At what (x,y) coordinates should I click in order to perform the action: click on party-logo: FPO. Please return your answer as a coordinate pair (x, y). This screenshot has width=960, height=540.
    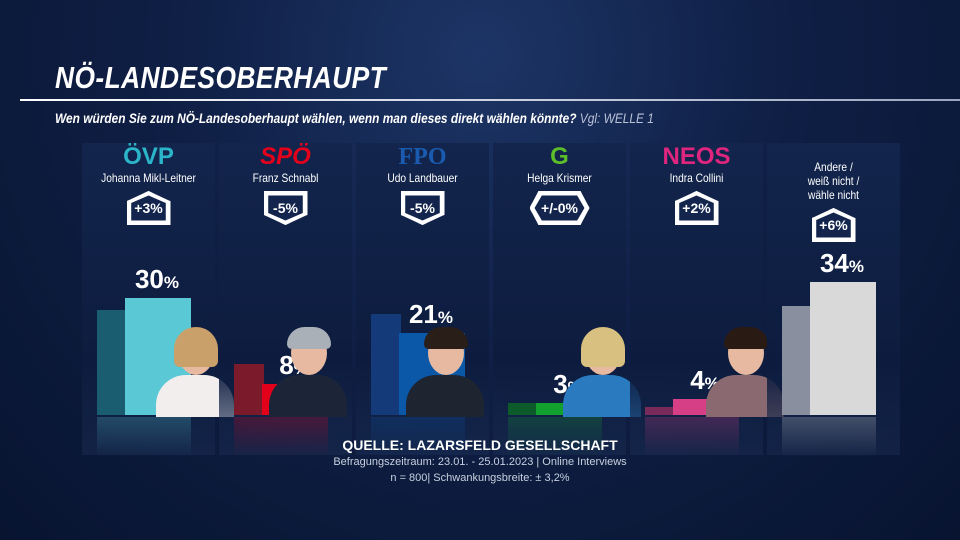
    Looking at the image, I should click on (422, 157).